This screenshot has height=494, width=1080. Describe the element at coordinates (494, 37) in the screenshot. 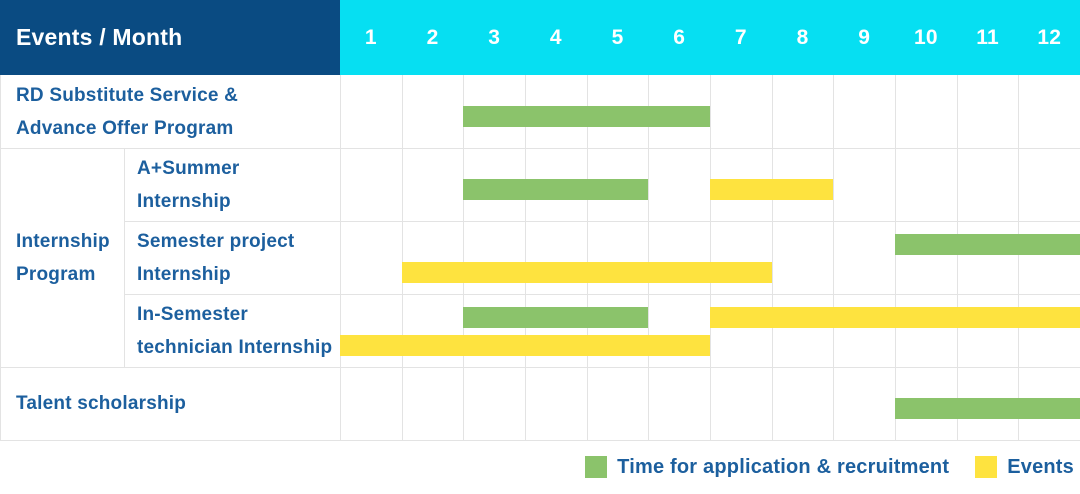

I see `month-label-3: 3` at that location.